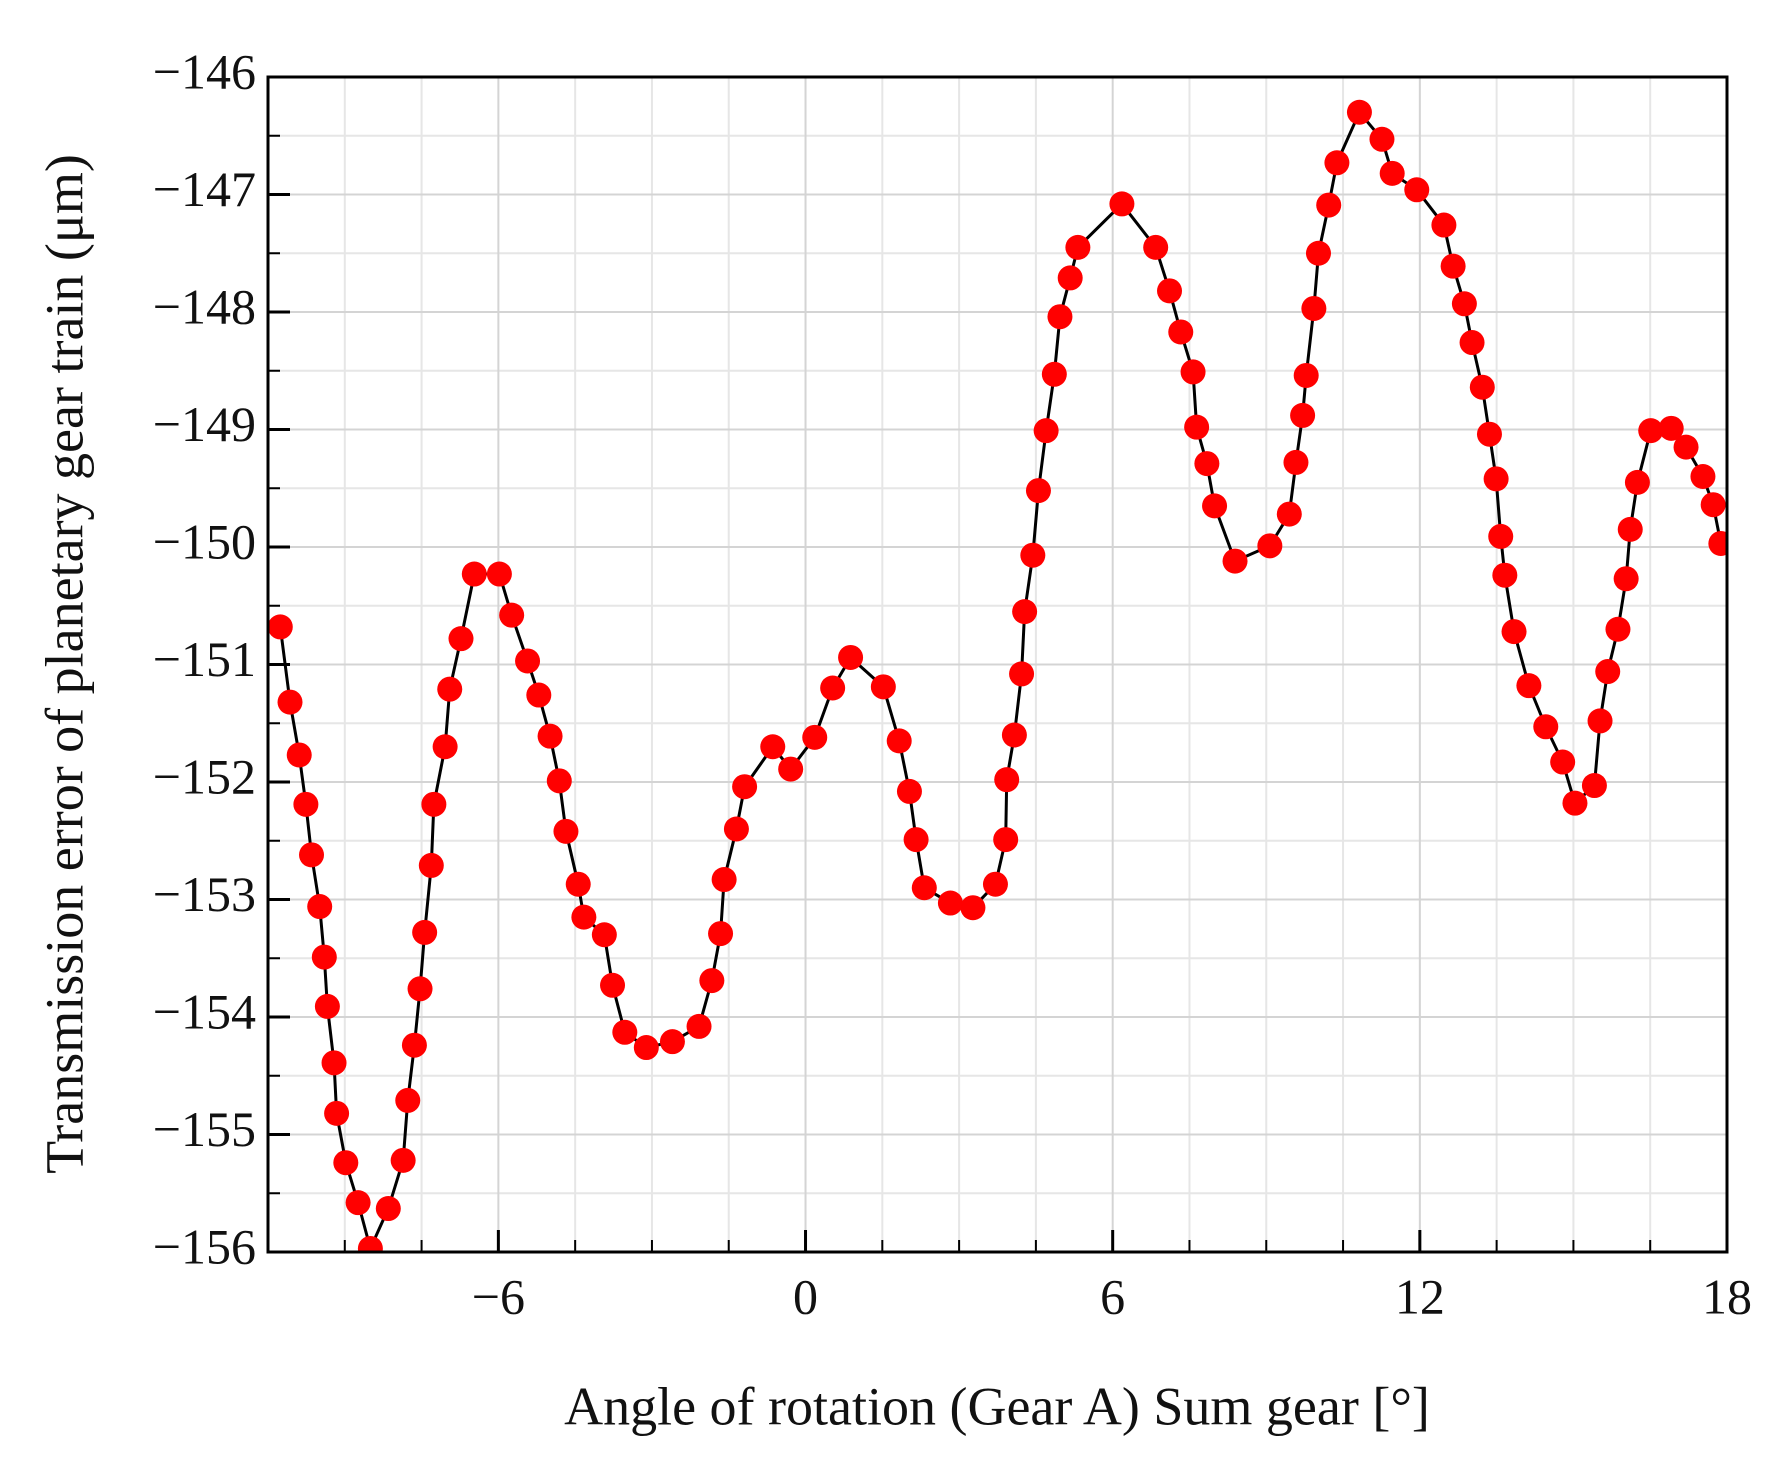  What do you see at coordinates (1727, 1296) in the screenshot?
I see `x-tick-label: 18` at bounding box center [1727, 1296].